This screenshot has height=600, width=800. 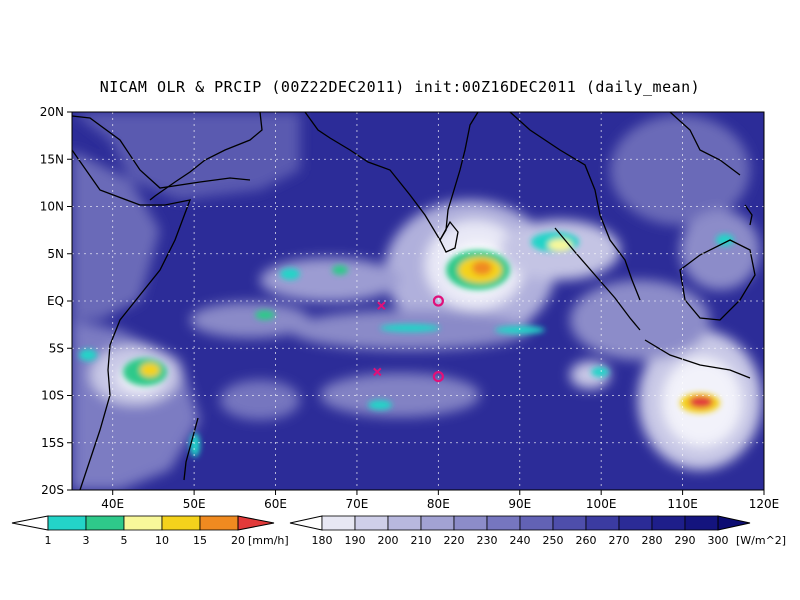 I want to click on lat-tick-label: 5S, so click(x=56, y=348).